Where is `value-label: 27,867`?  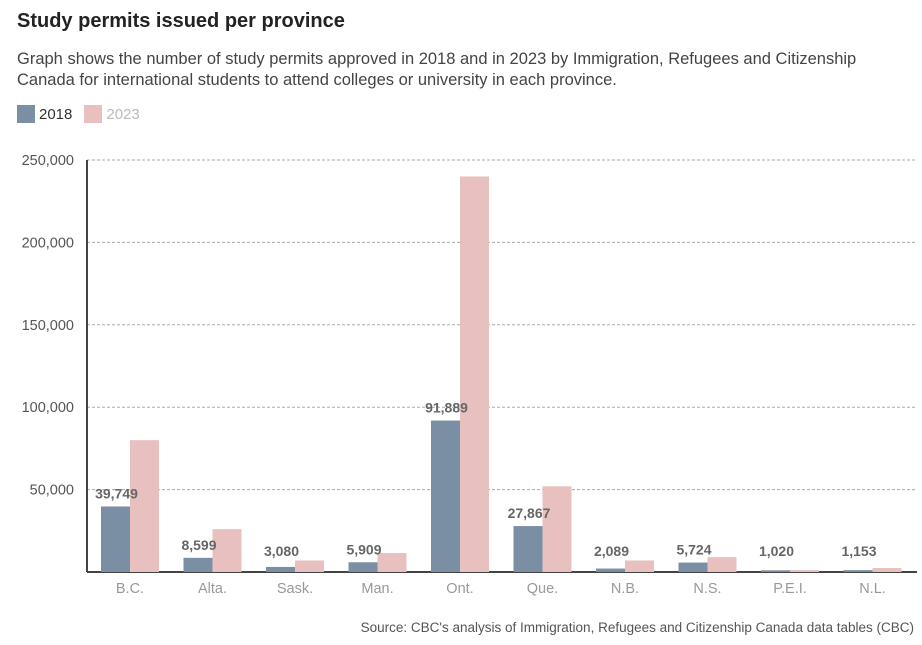 value-label: 27,867 is located at coordinates (529, 513).